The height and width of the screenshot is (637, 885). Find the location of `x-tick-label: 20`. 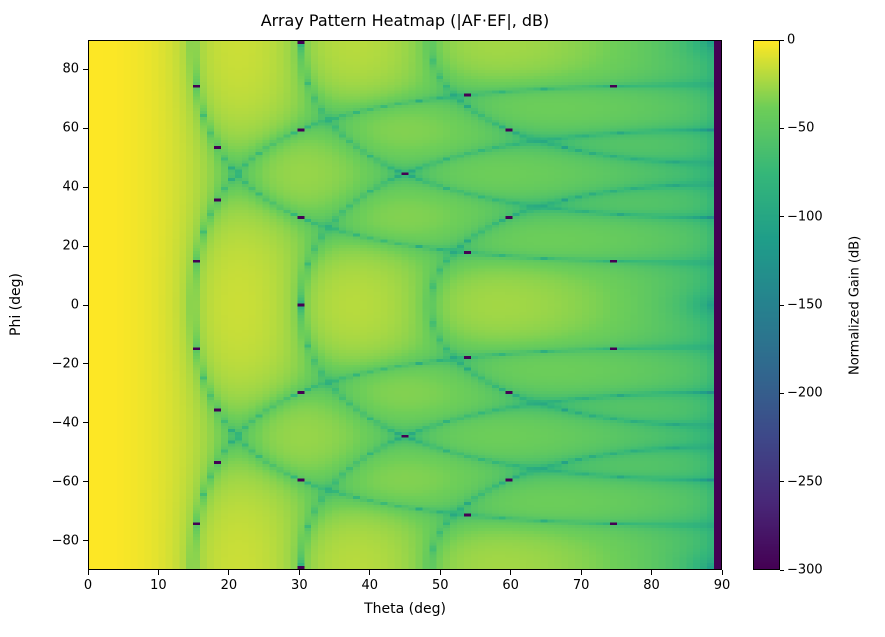

x-tick-label: 20 is located at coordinates (229, 585).